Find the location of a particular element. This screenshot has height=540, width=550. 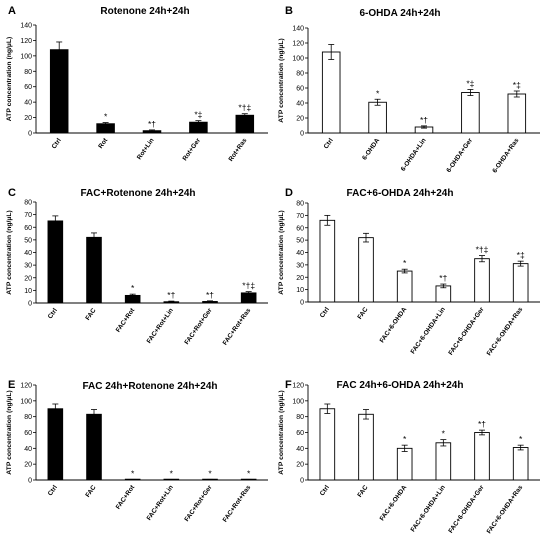

x-tick-label: 6-OHDA+Ras is located at coordinates (505, 156).